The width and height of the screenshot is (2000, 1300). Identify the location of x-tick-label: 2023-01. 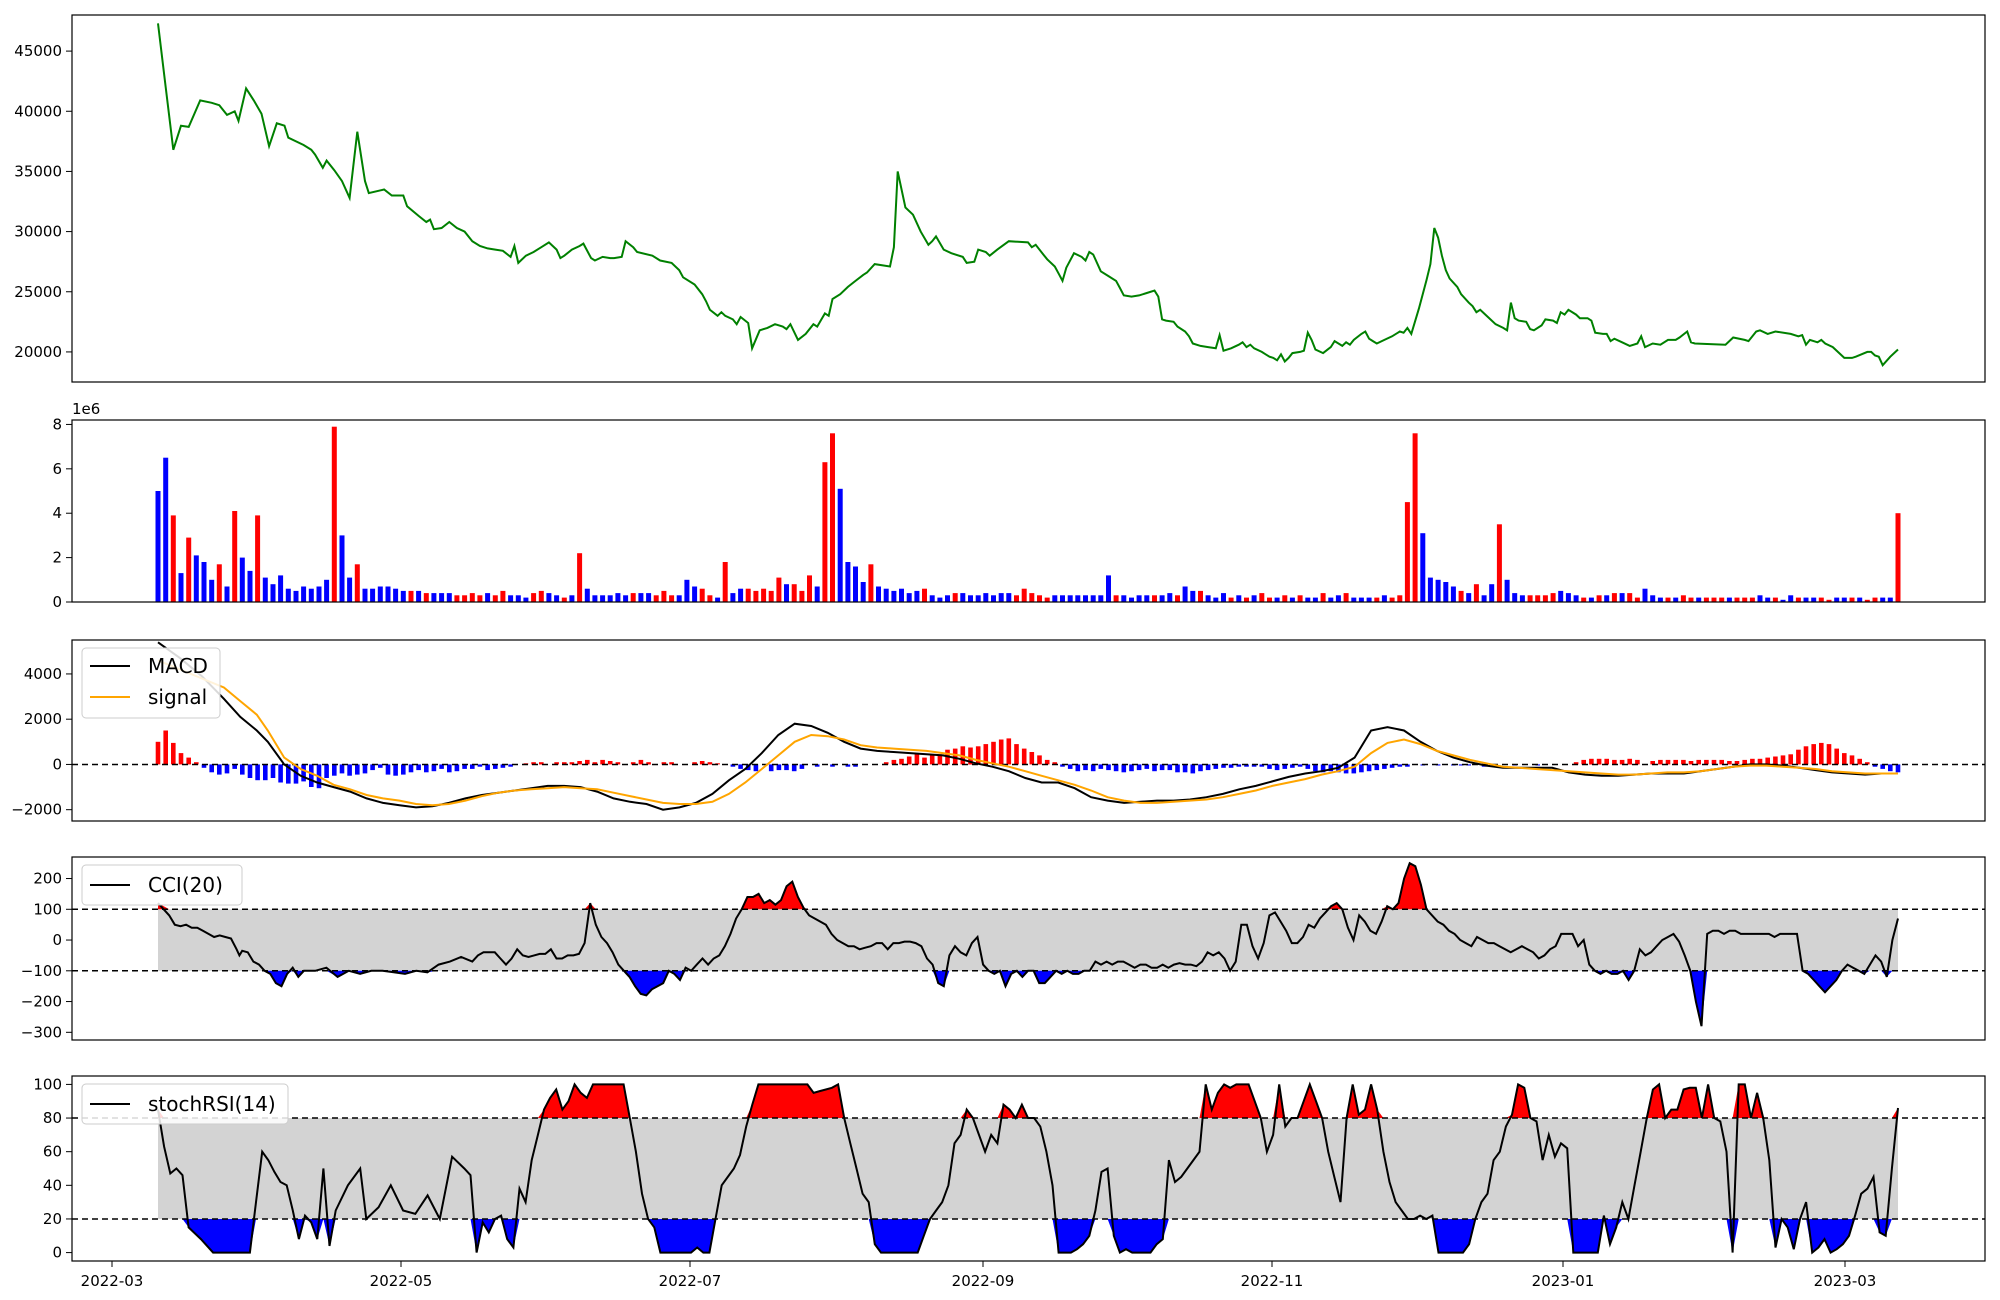
(1563, 1281).